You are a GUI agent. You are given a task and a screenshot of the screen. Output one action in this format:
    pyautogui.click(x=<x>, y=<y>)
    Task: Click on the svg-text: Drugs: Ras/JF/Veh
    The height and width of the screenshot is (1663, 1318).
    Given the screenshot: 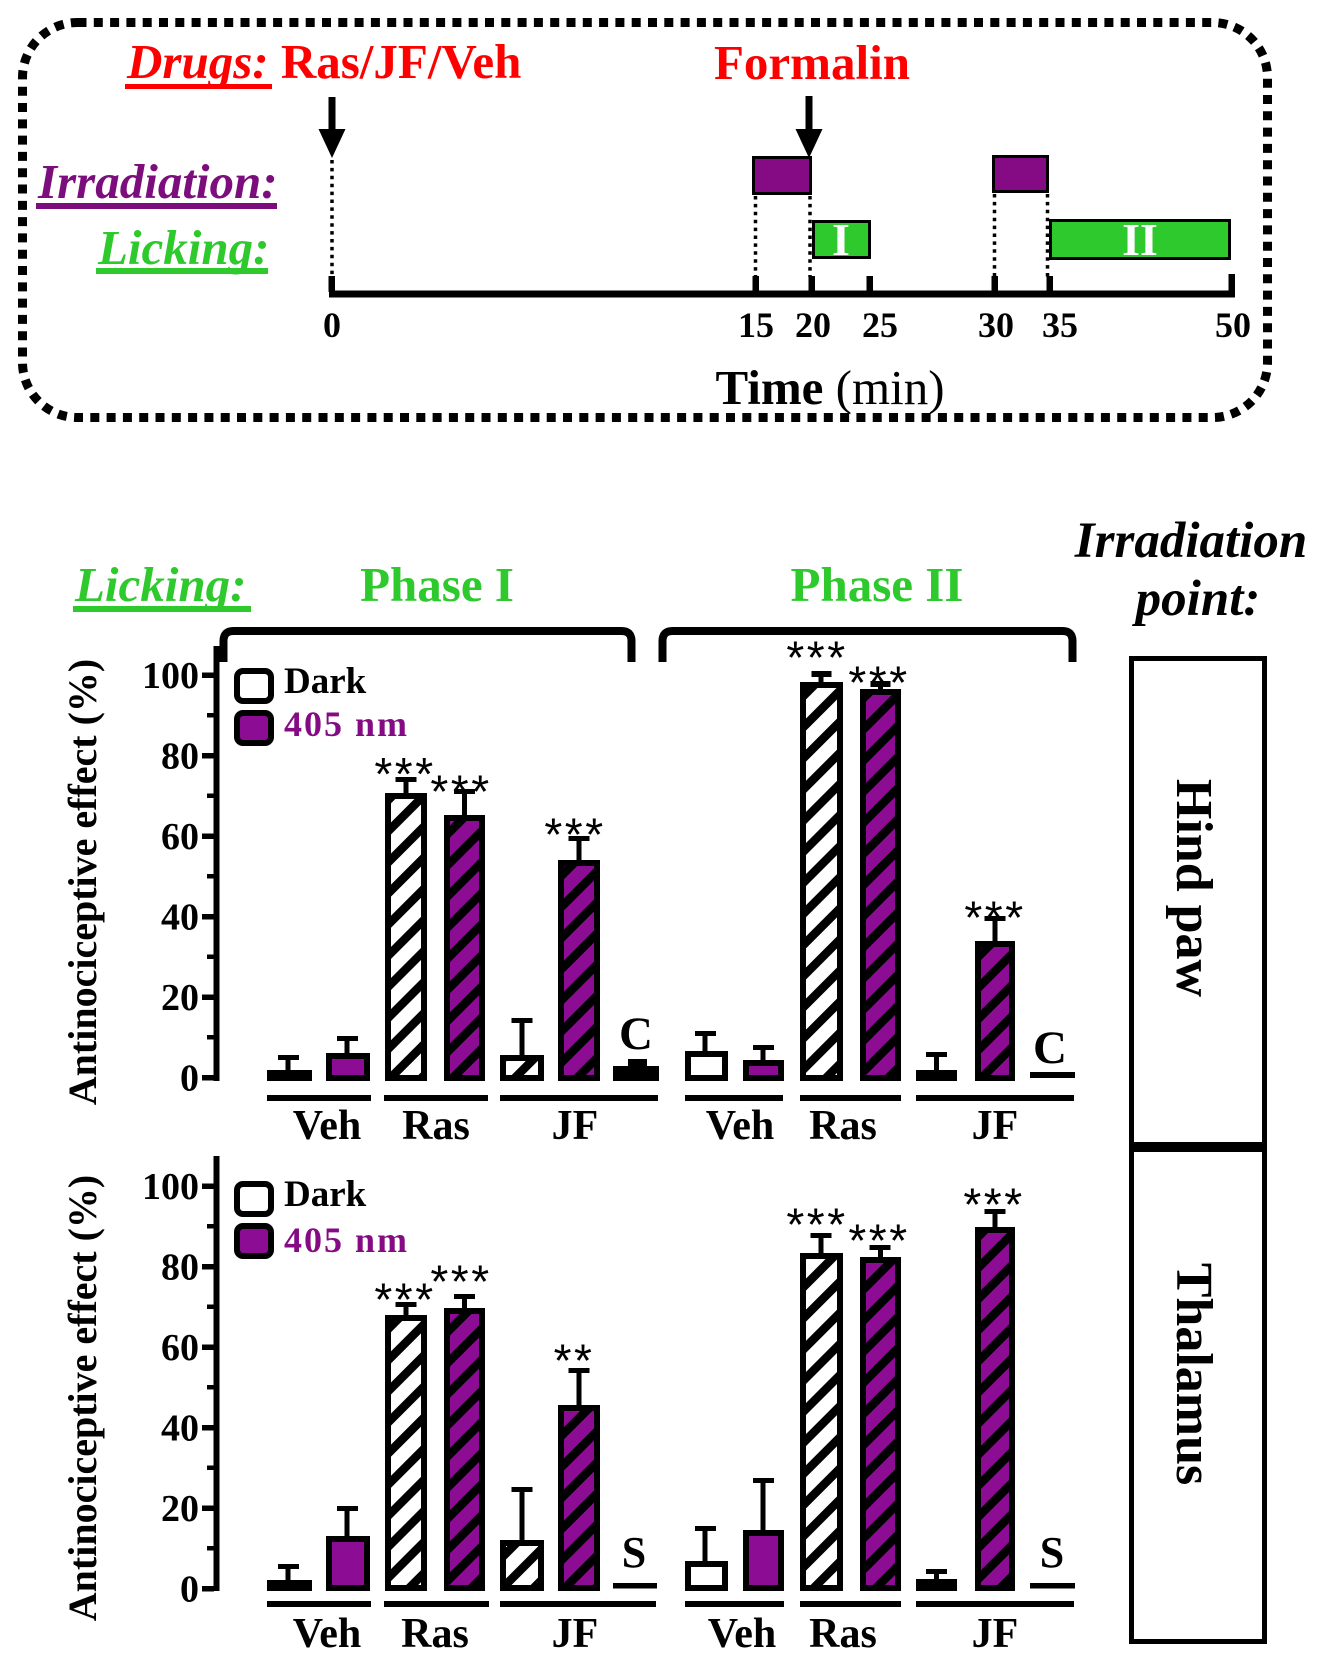 What is the action you would take?
    pyautogui.click(x=323, y=61)
    